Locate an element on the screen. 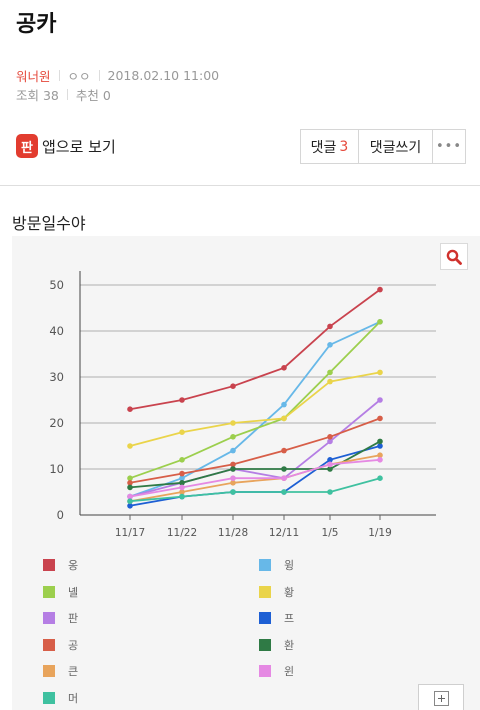 The width and height of the screenshot is (480, 710). legend-item: 판 is located at coordinates (60, 618).